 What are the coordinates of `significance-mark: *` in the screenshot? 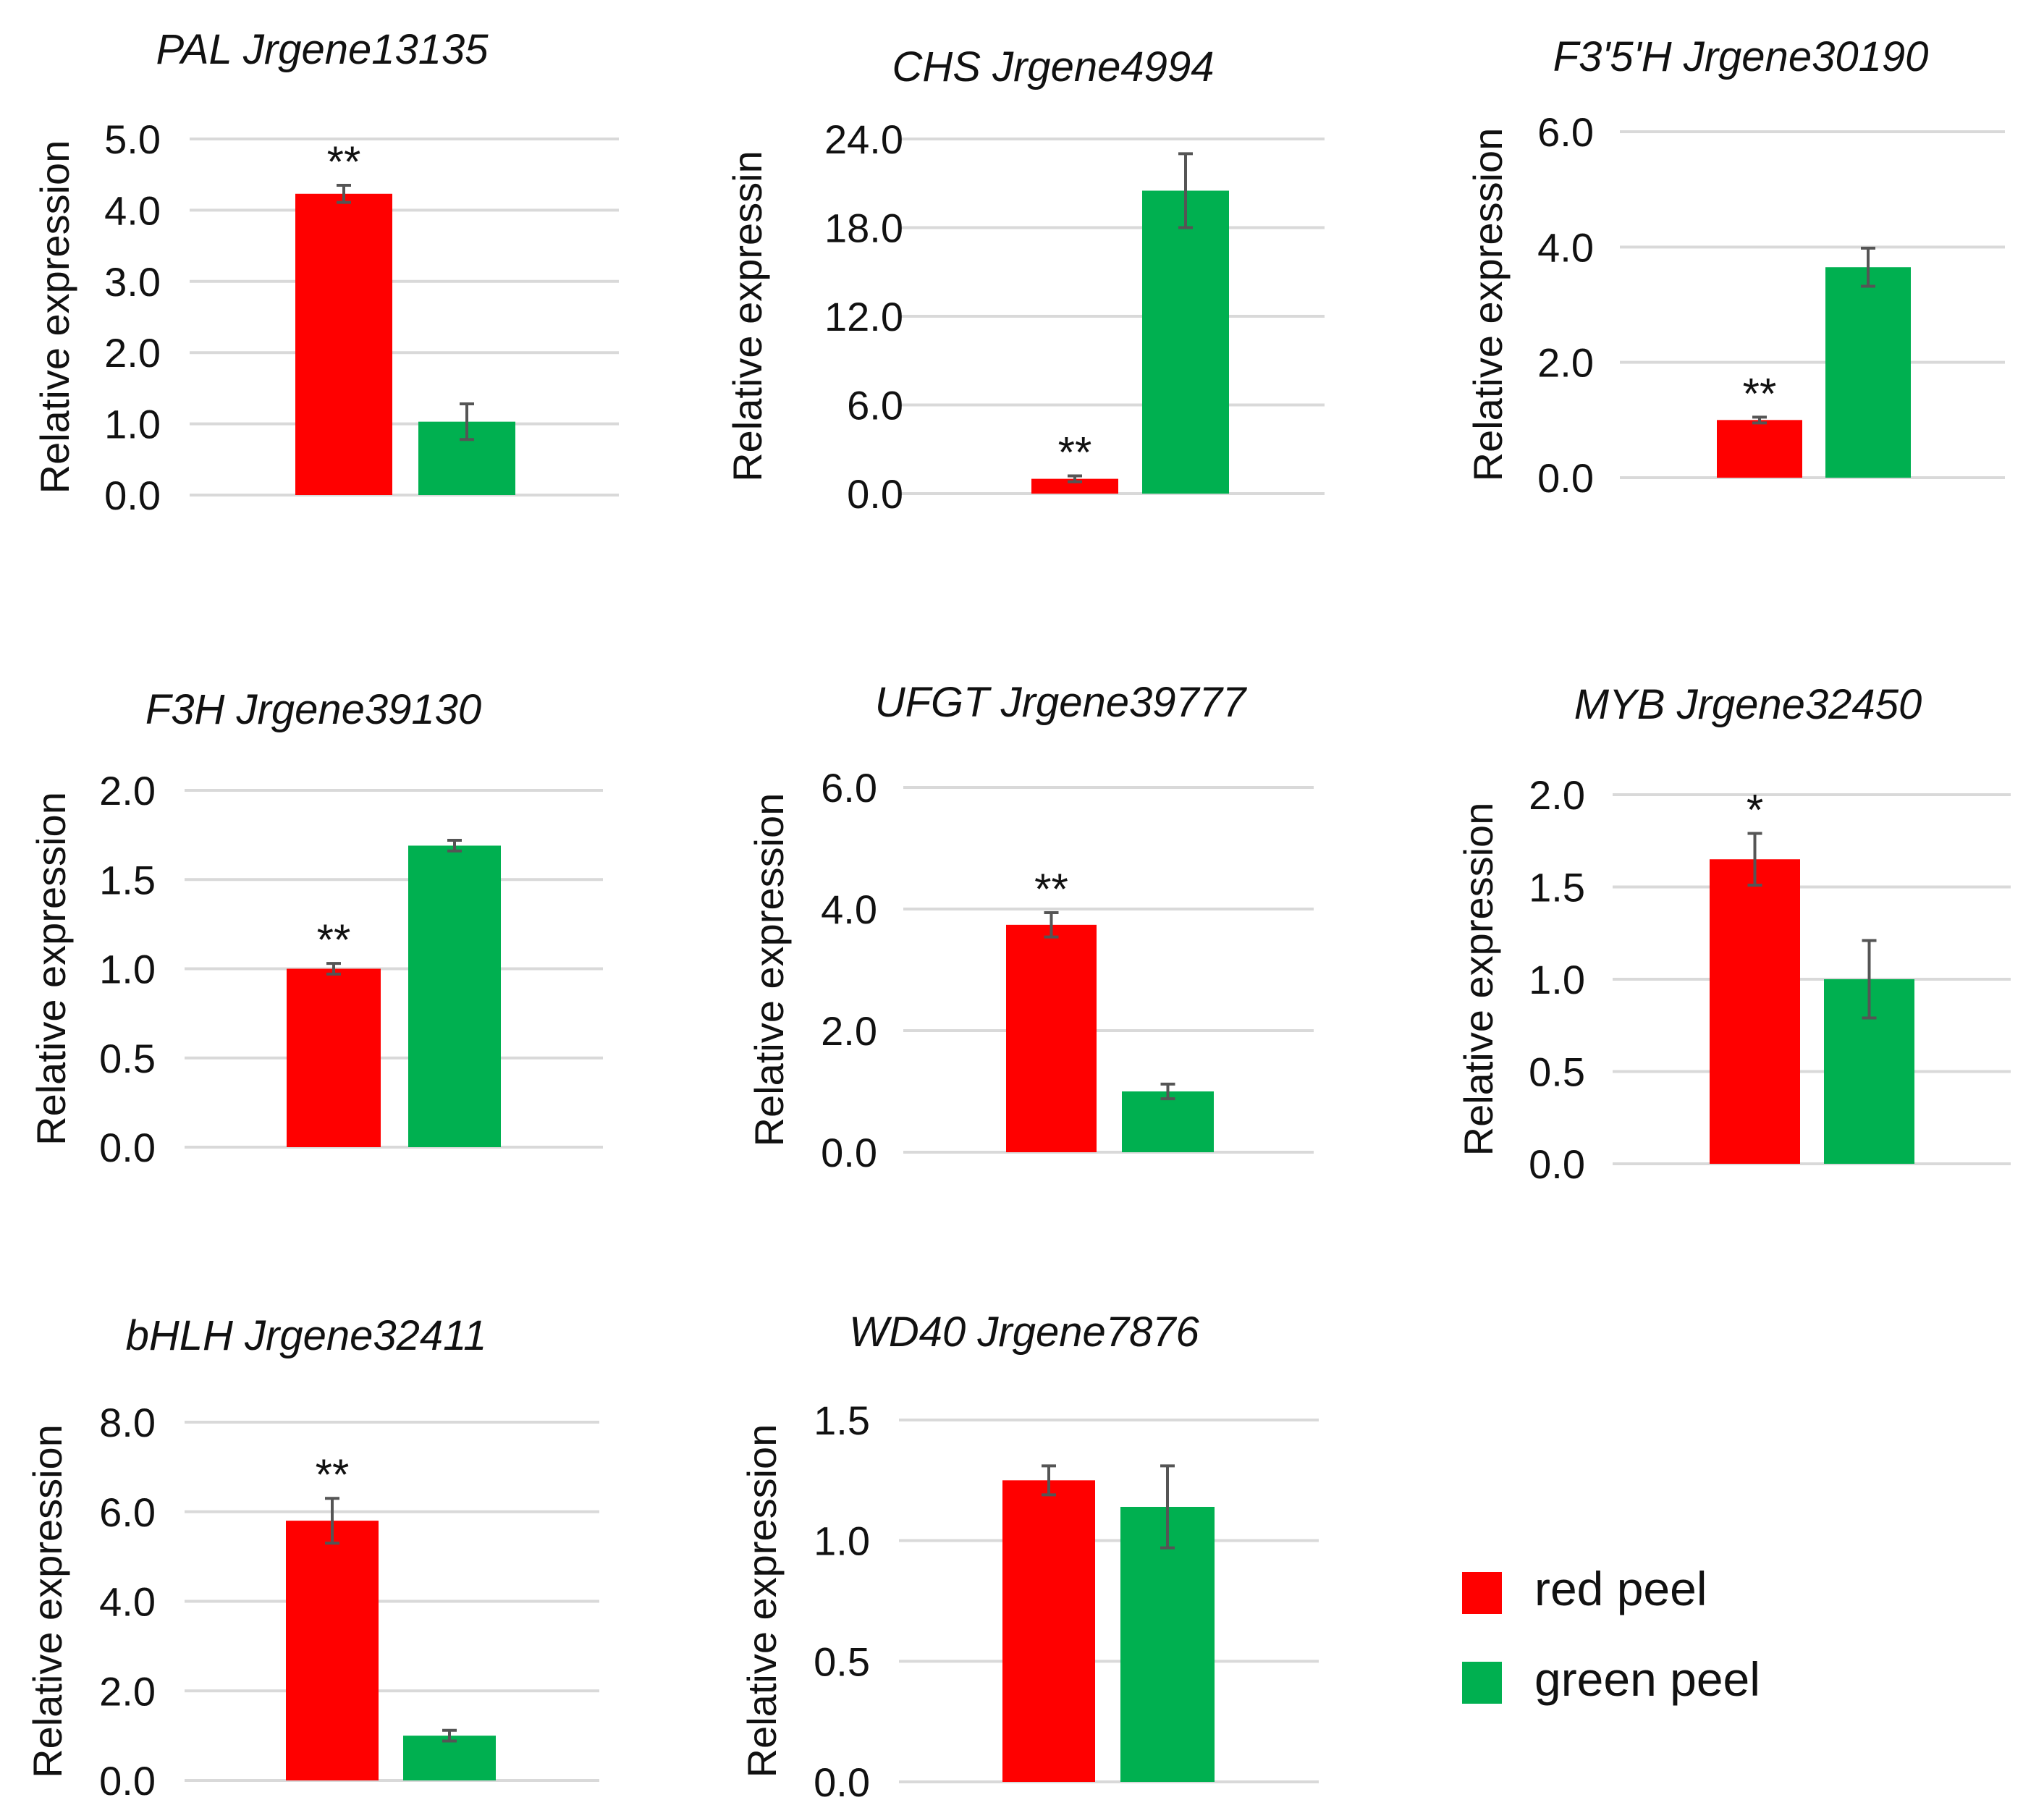 It's located at (1755, 810).